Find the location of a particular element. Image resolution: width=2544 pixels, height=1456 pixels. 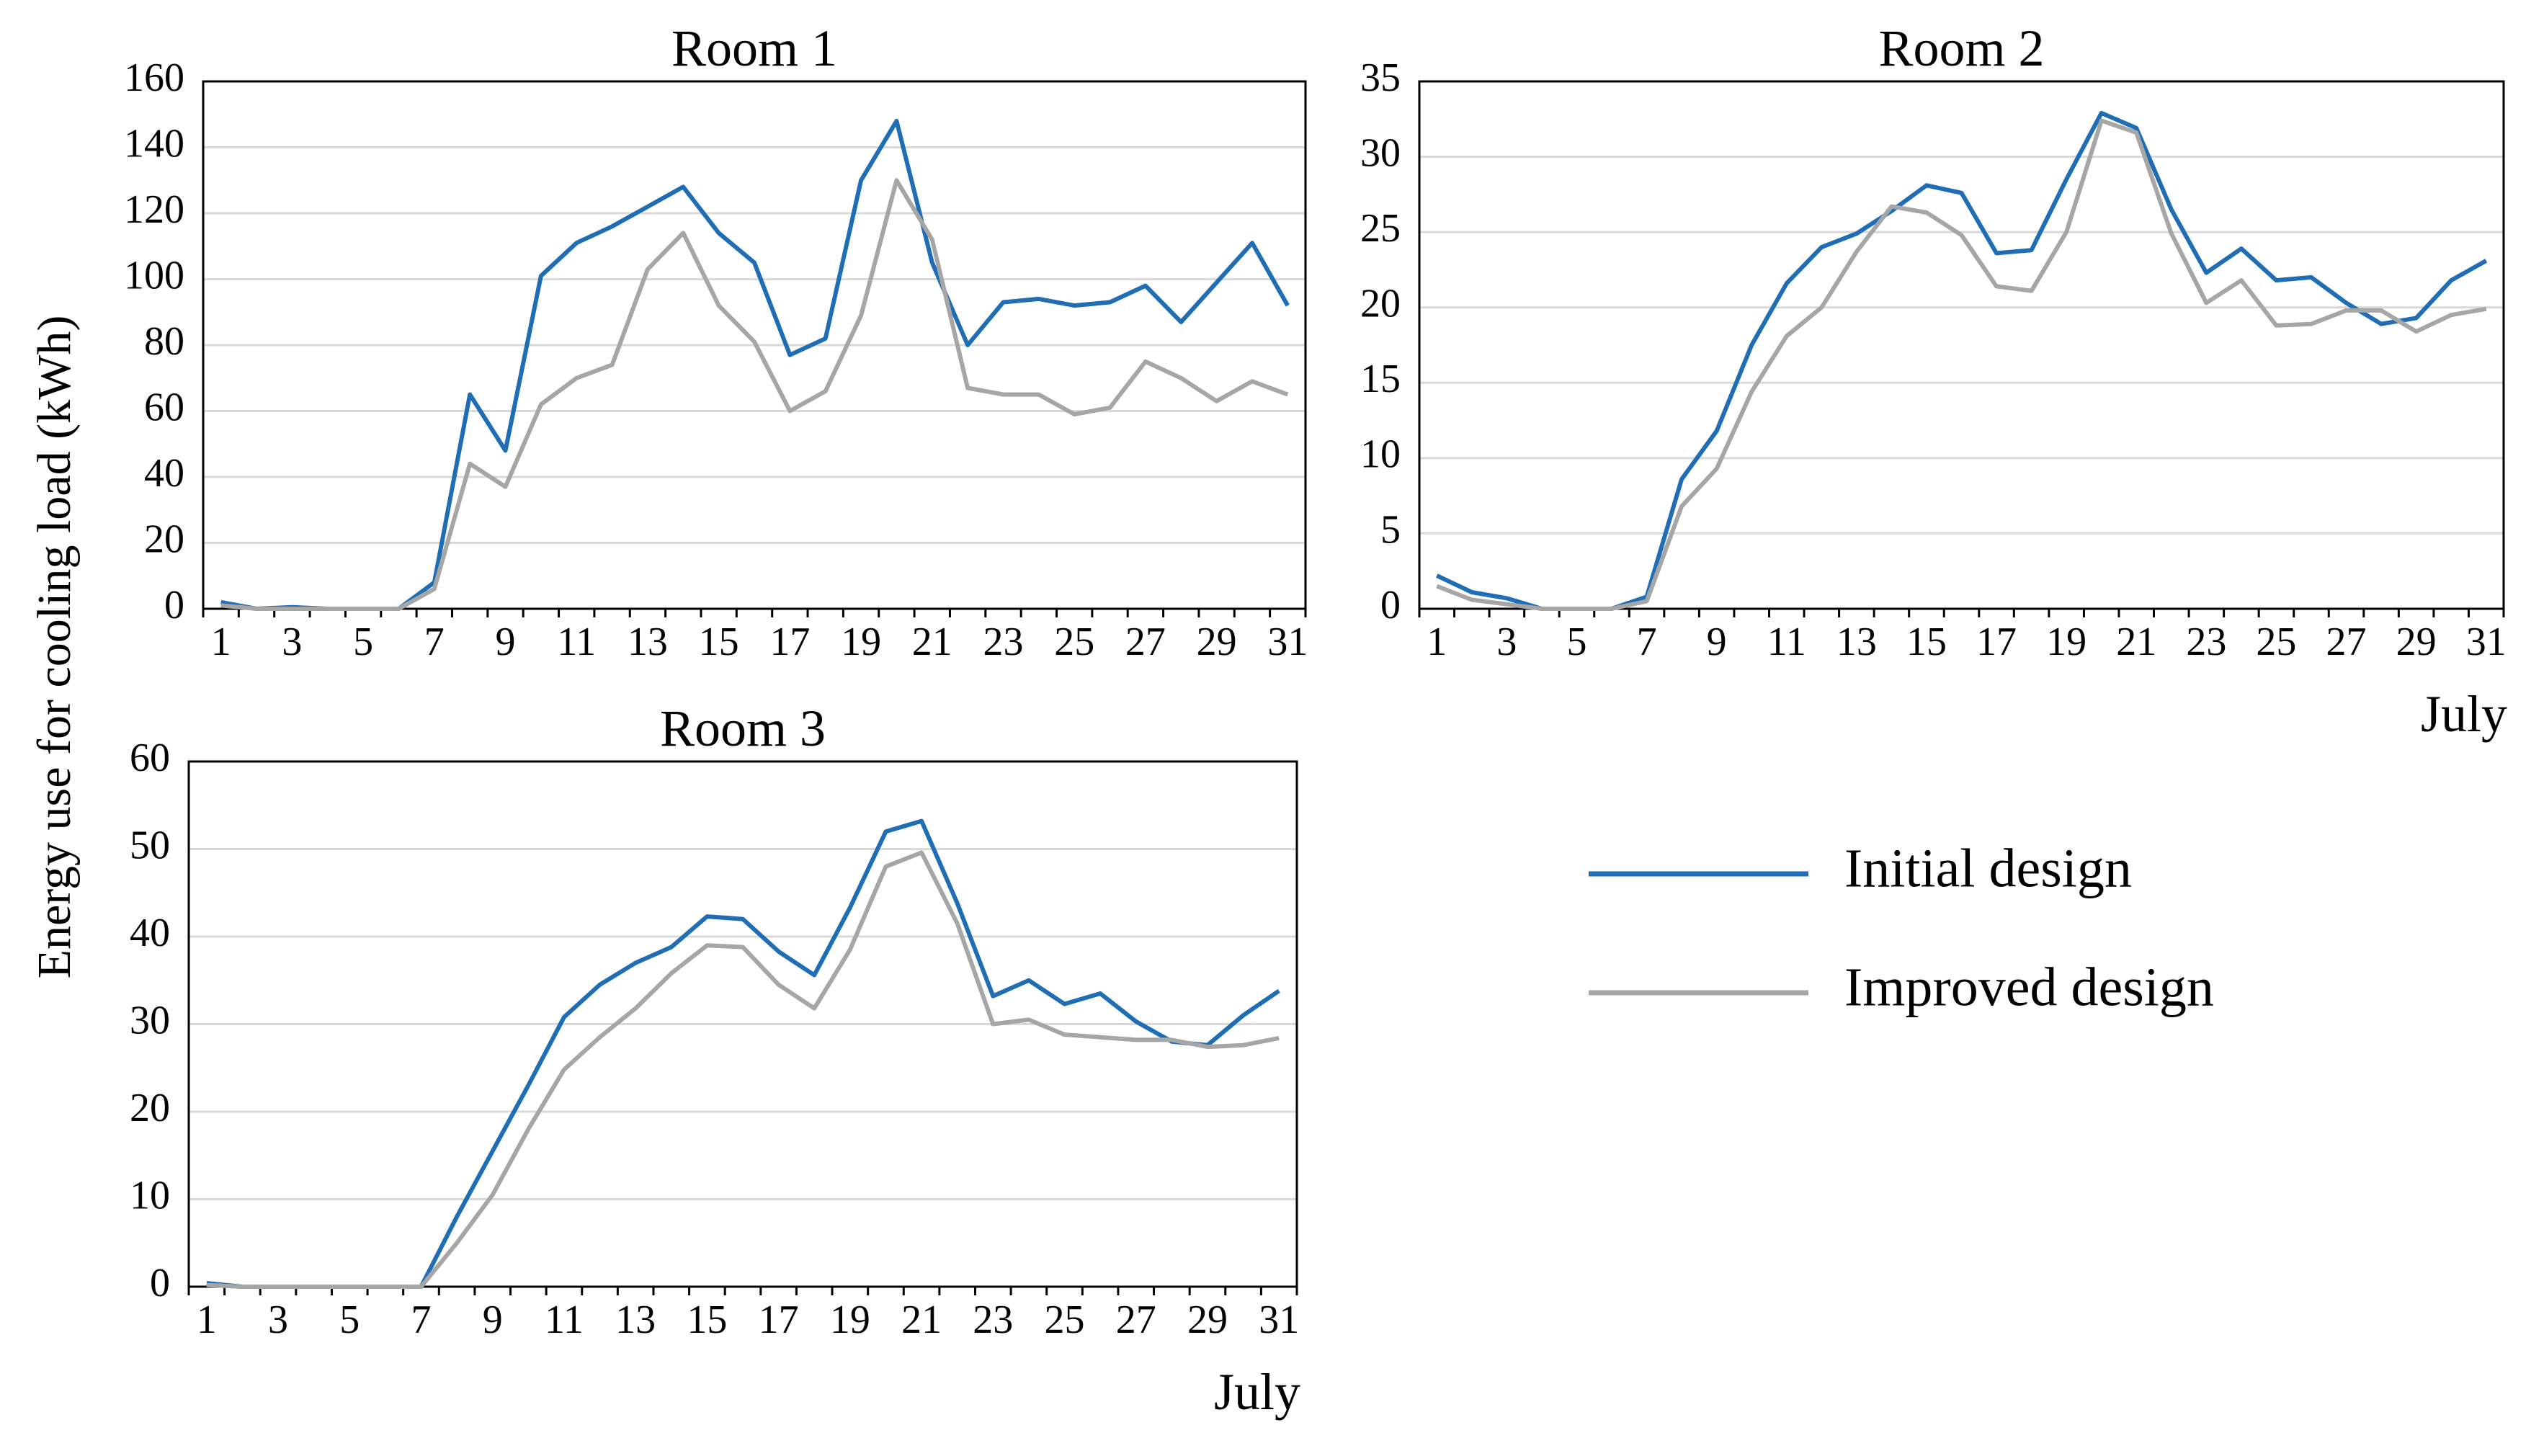

room-2-y-tick-label: 25 is located at coordinates (1380, 228).